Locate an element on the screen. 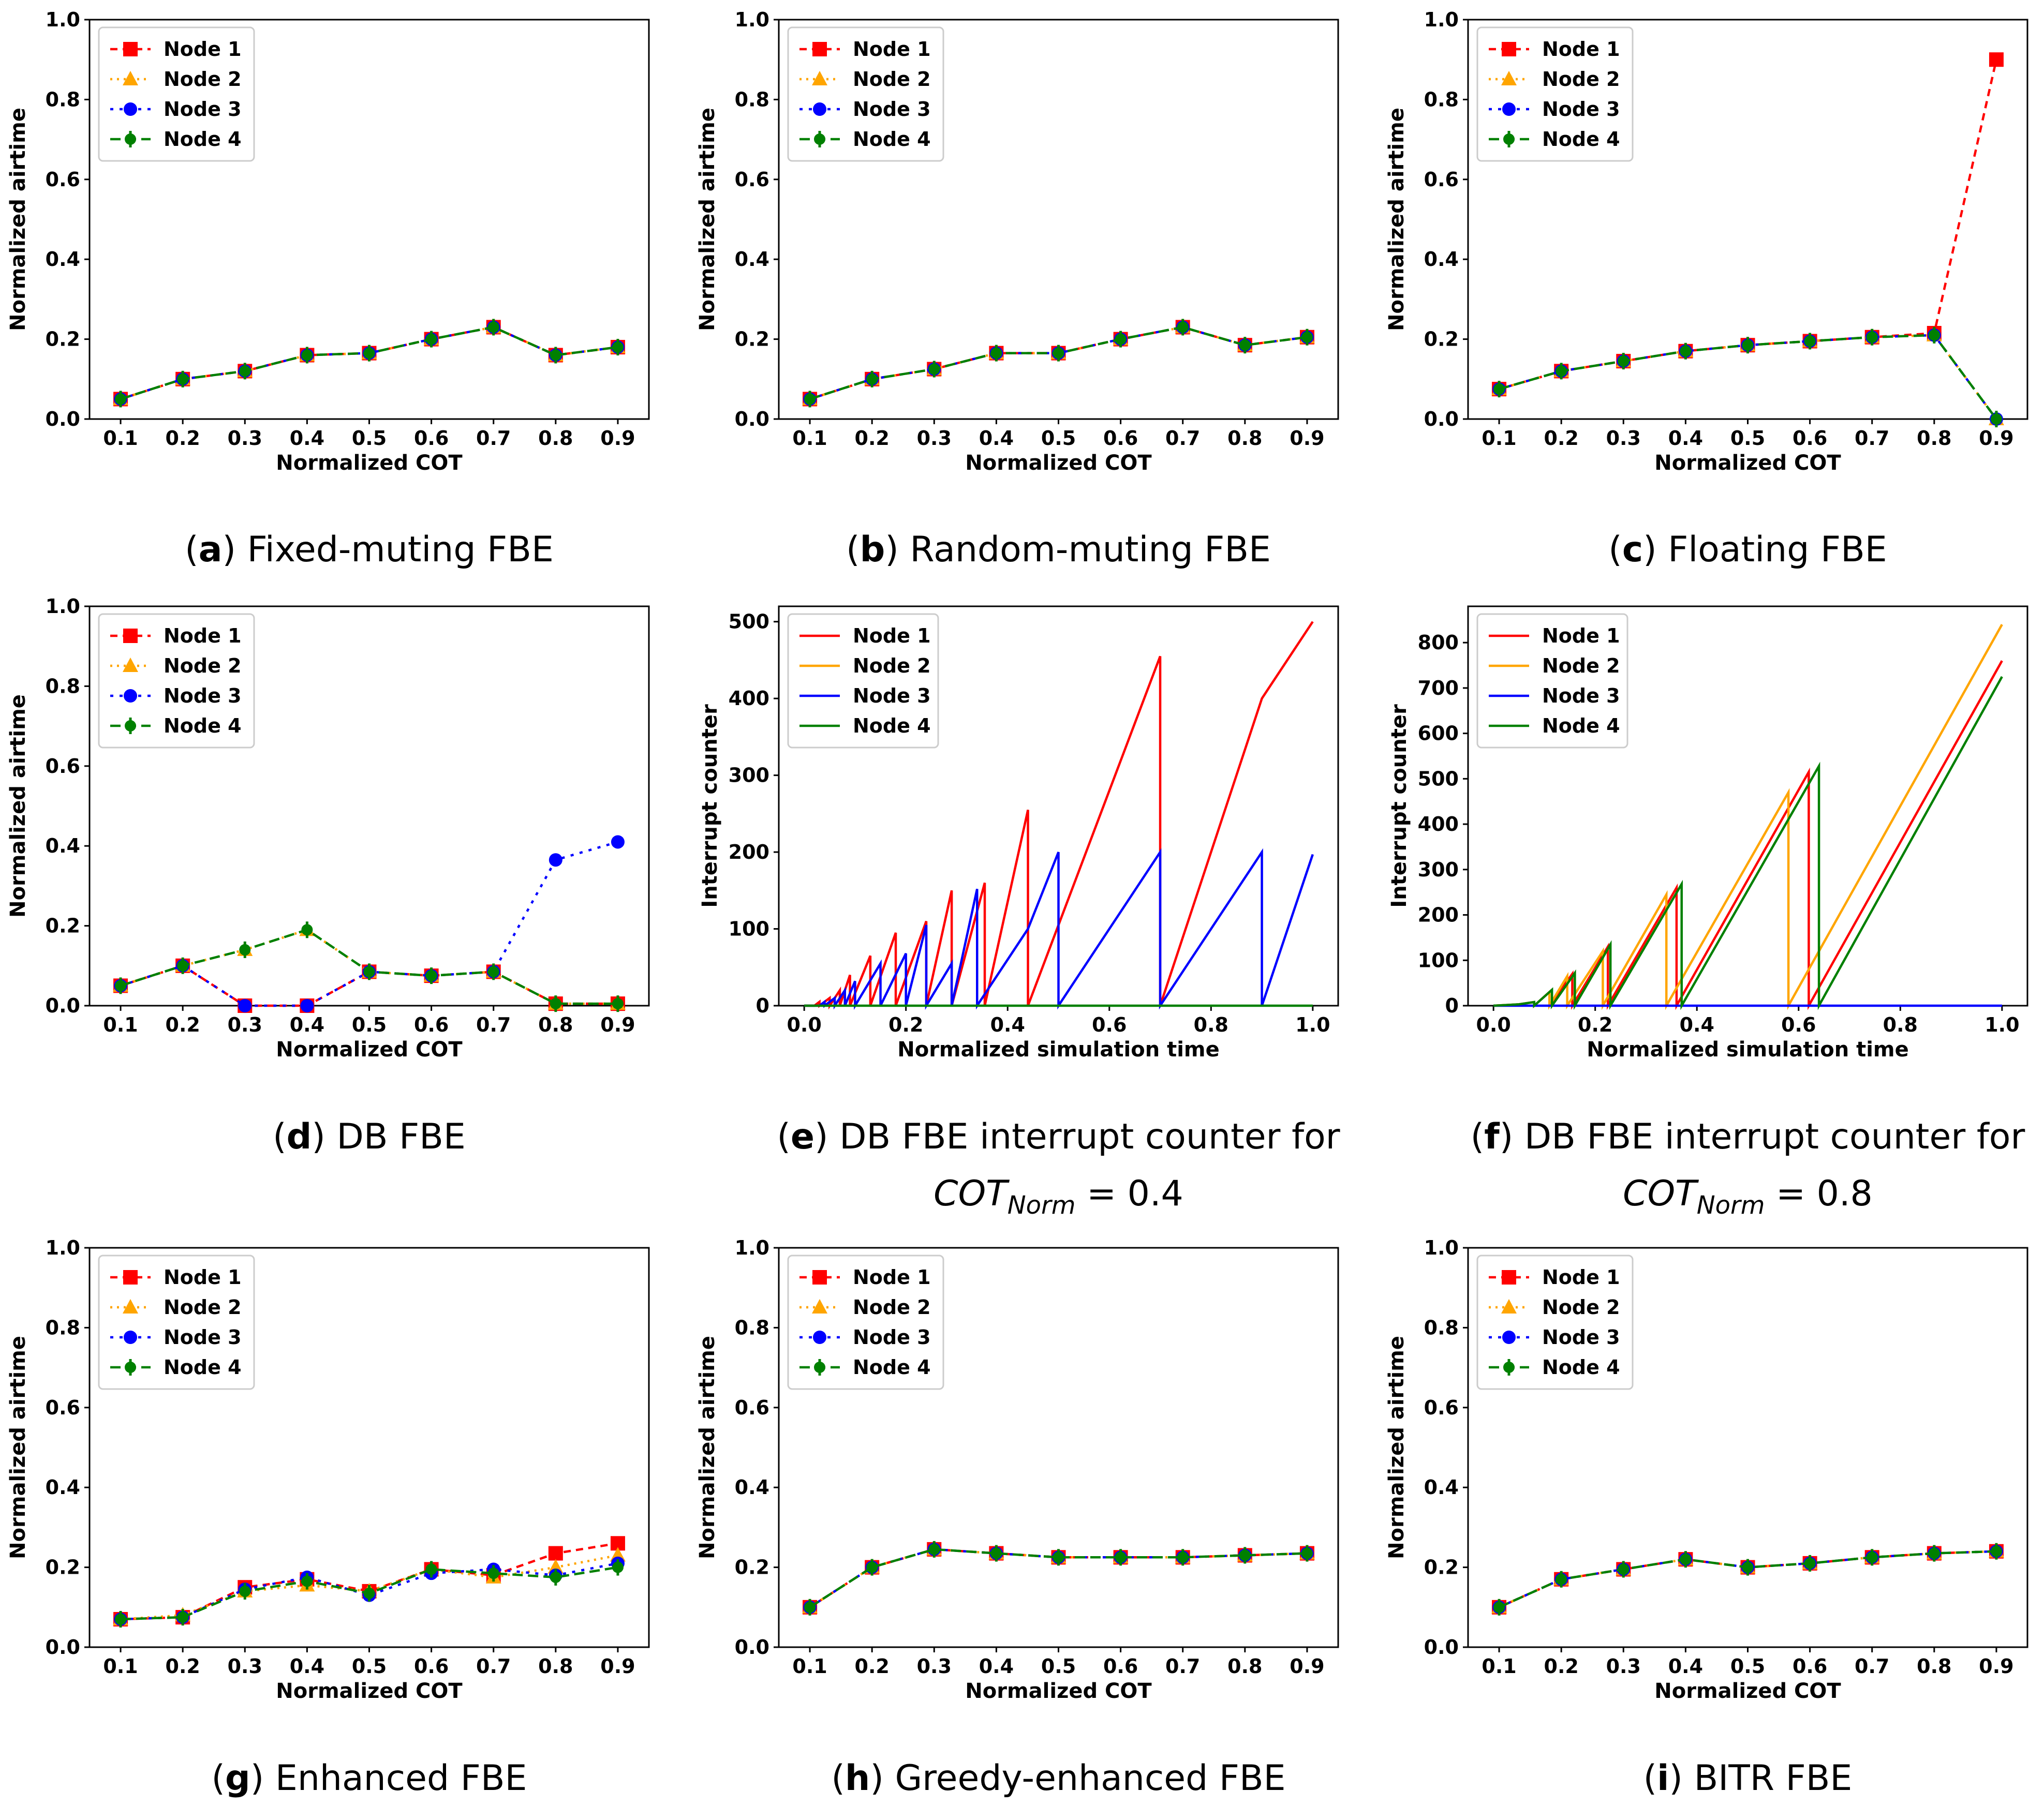 This screenshot has width=2044, height=1806. y-tick-label: 700 is located at coordinates (1438, 688).